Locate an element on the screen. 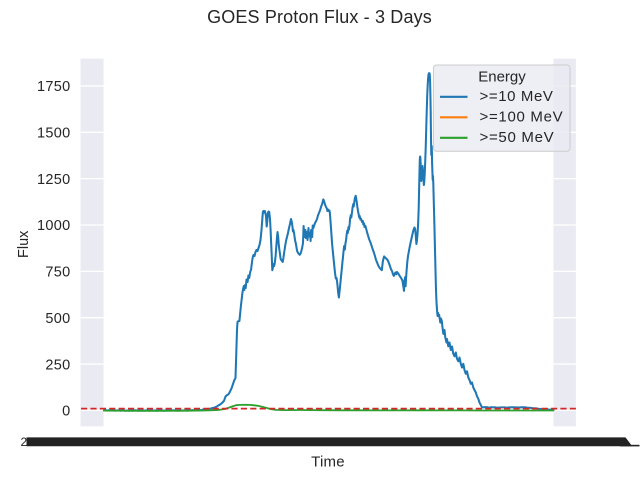 The height and width of the screenshot is (480, 640). svg-text: >=100 MeV is located at coordinates (522, 117).